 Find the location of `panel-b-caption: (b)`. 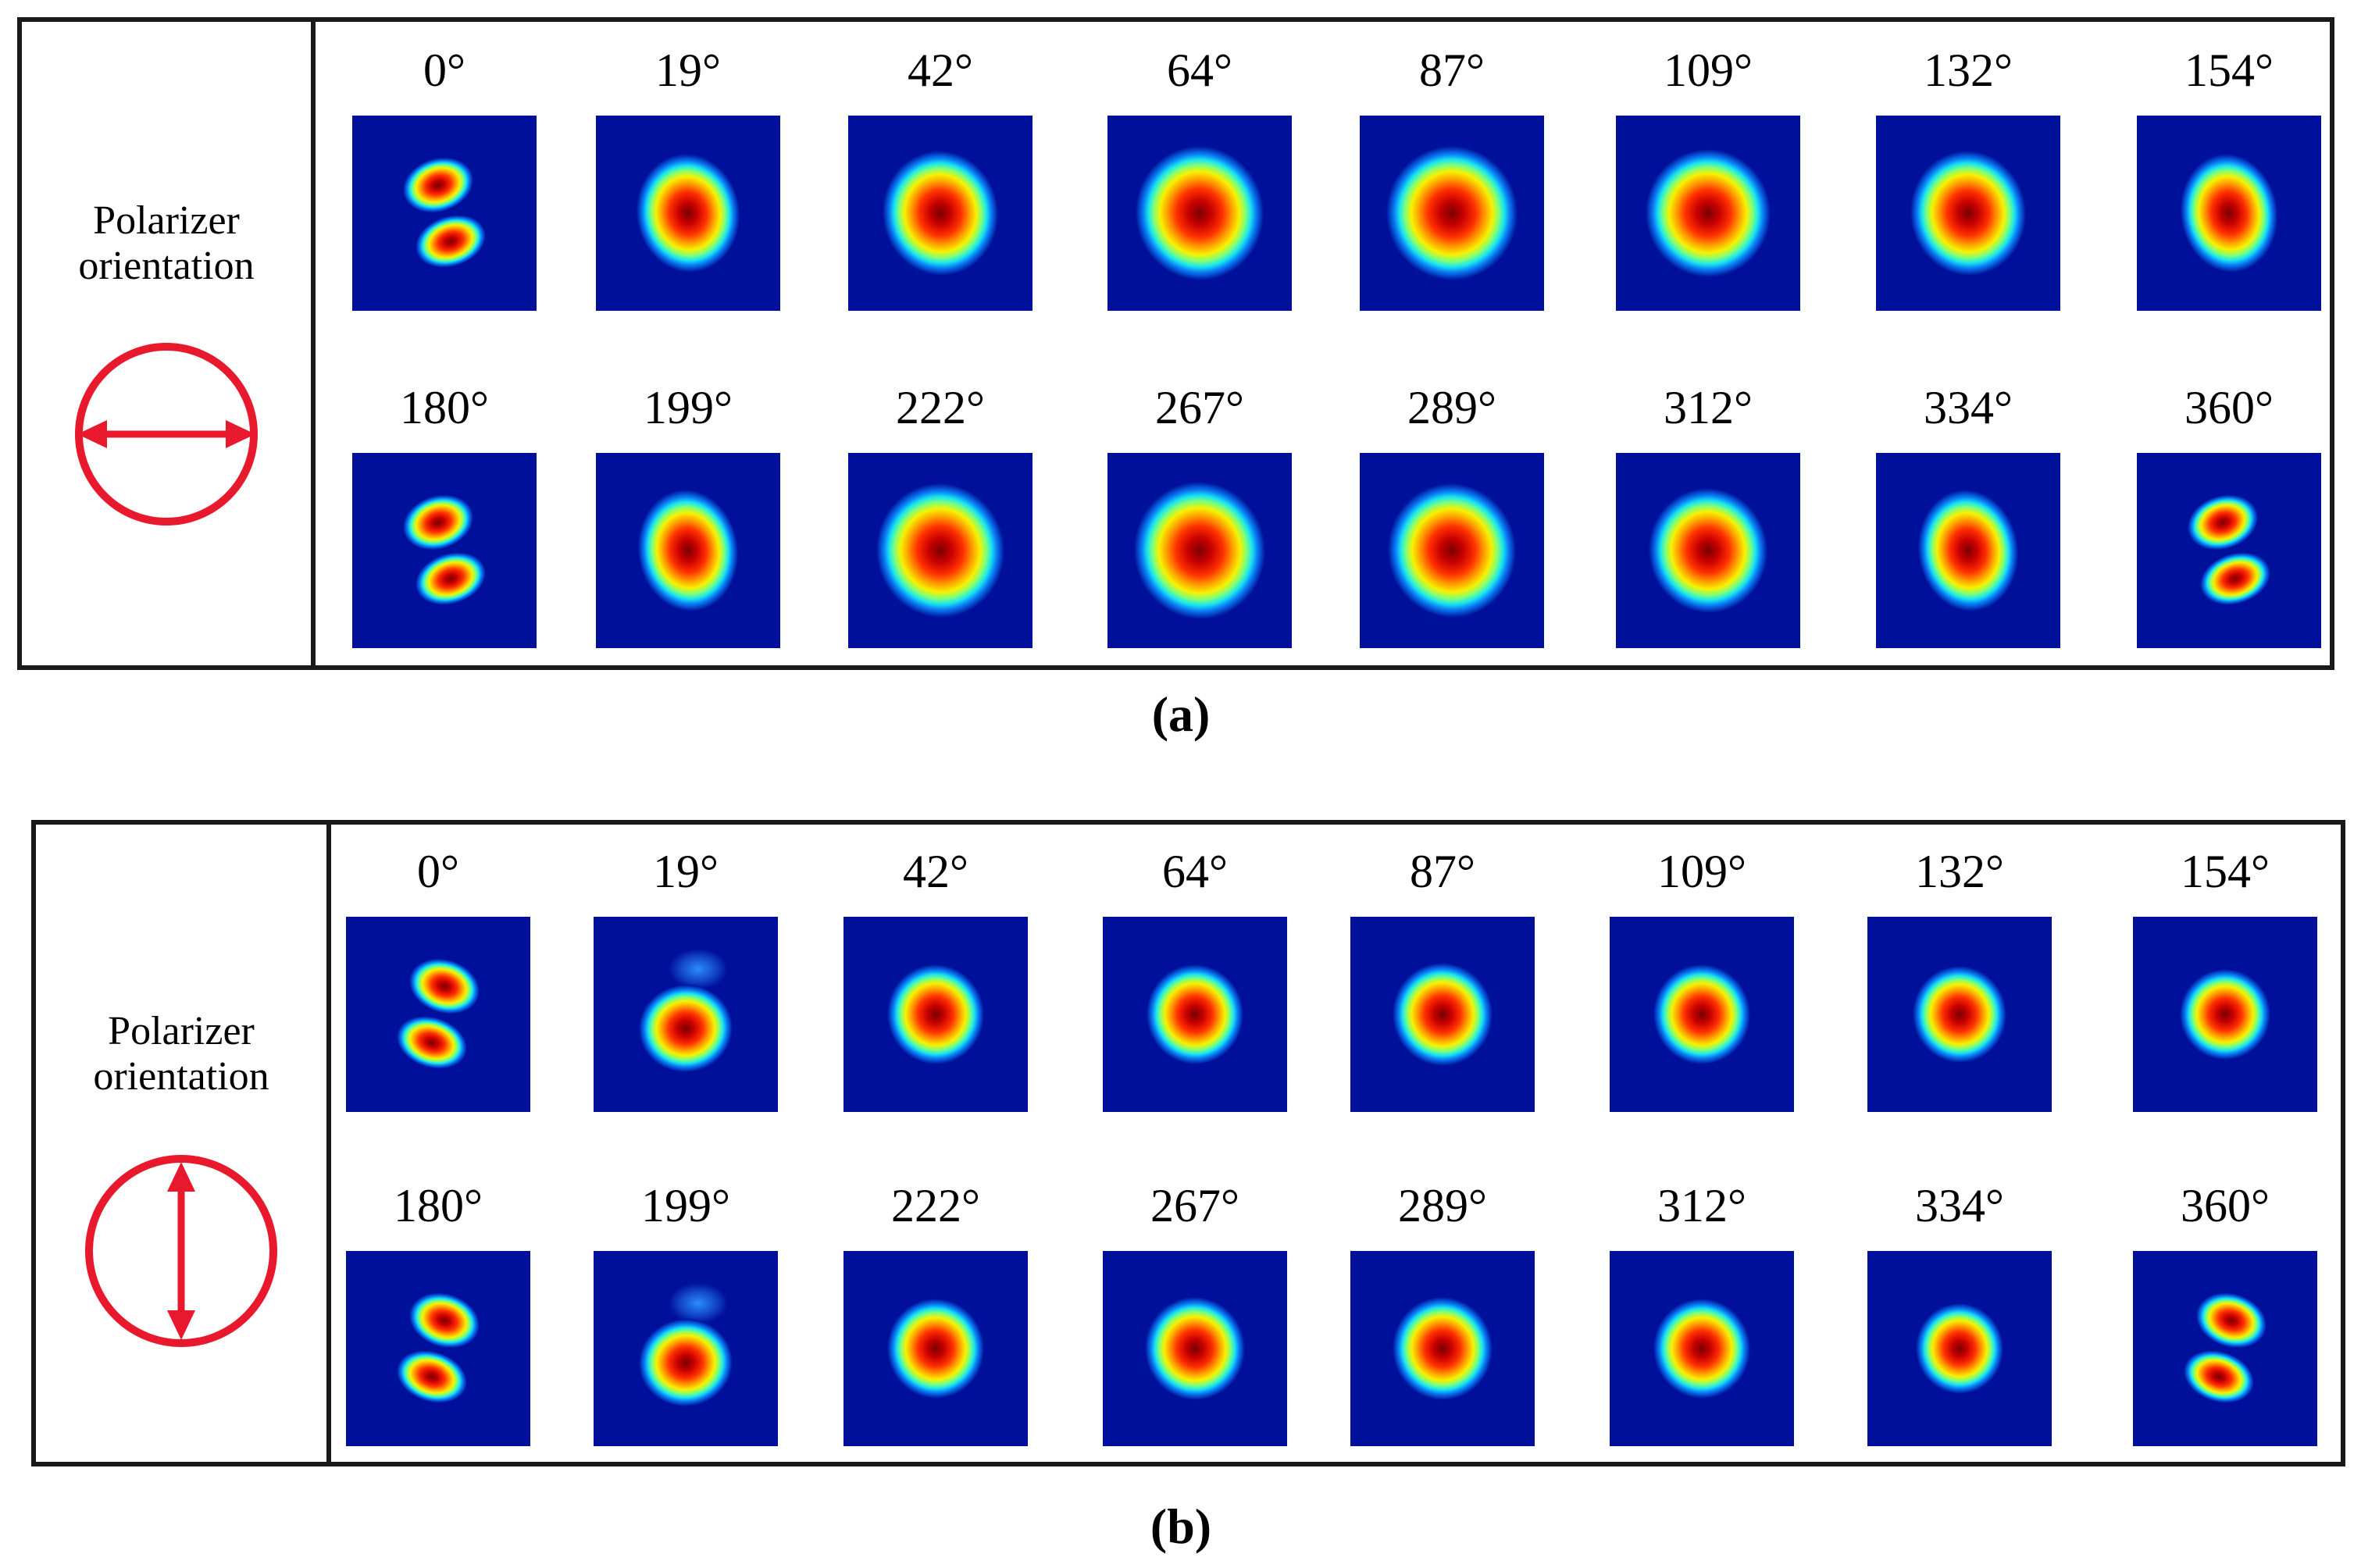

panel-b-caption: (b) is located at coordinates (1181, 1526).